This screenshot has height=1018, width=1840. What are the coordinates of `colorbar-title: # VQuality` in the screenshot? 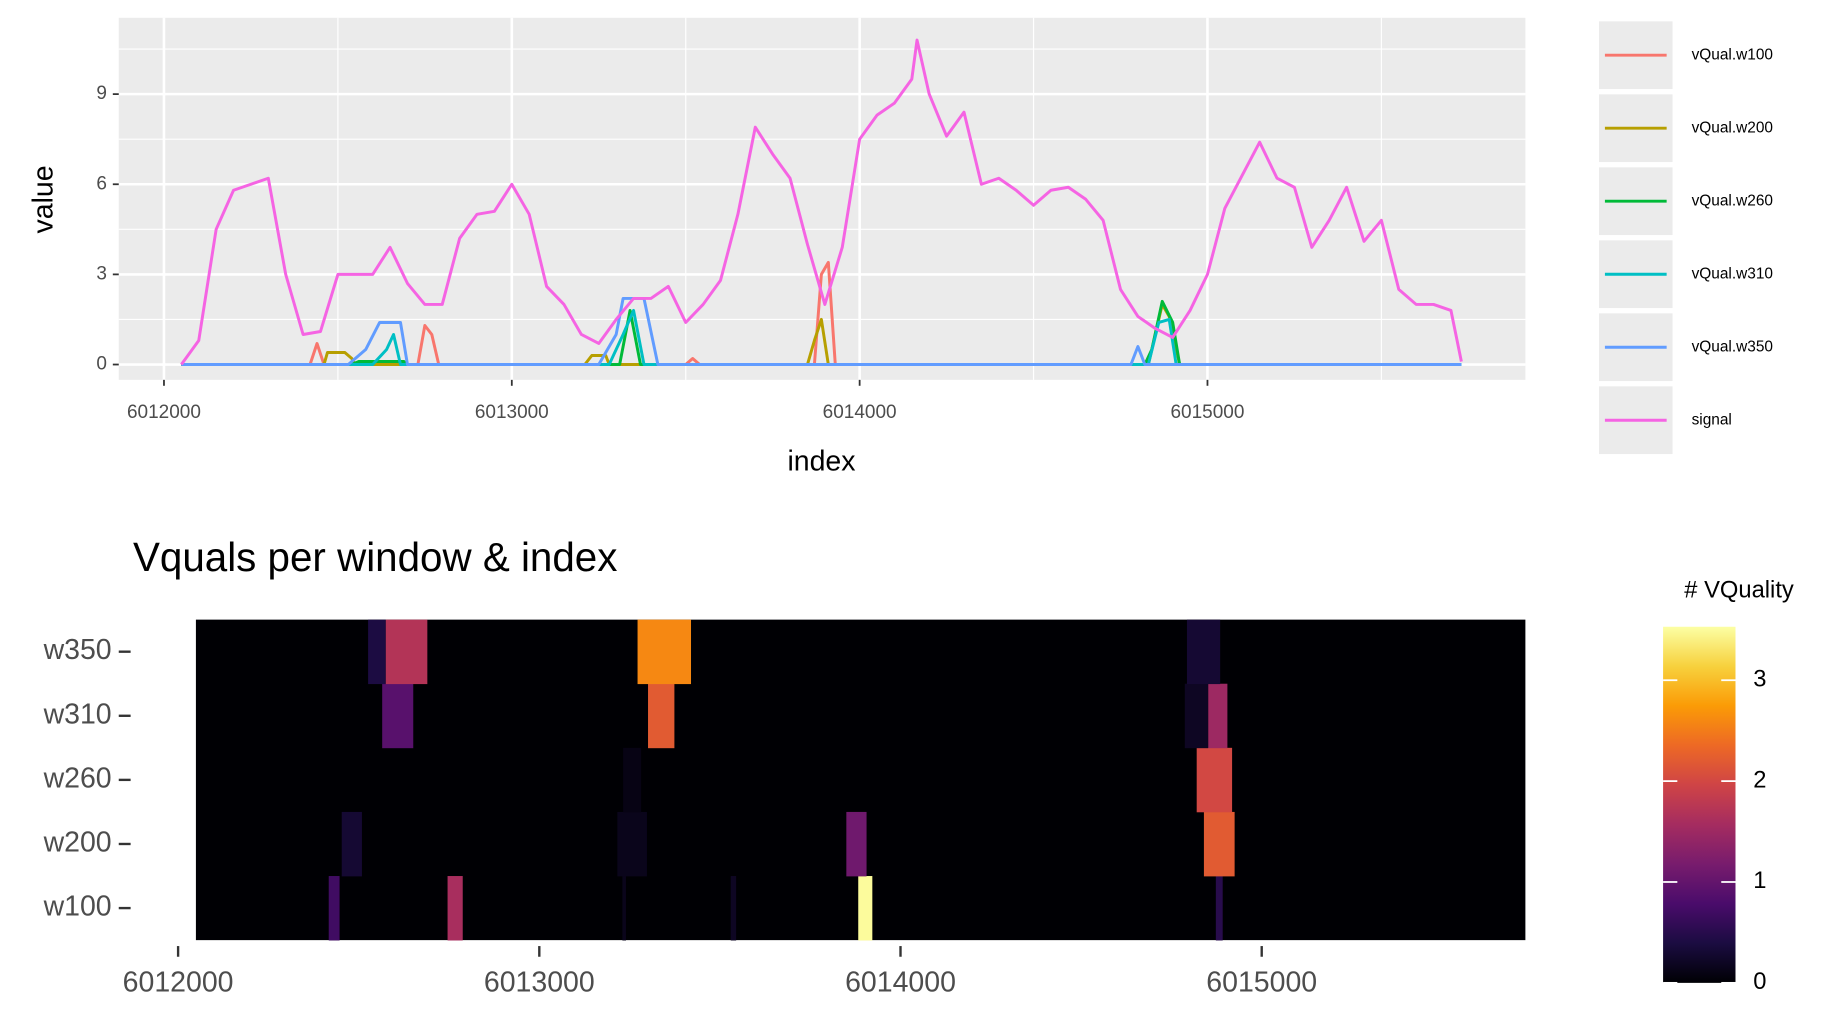 It's located at (1739, 590).